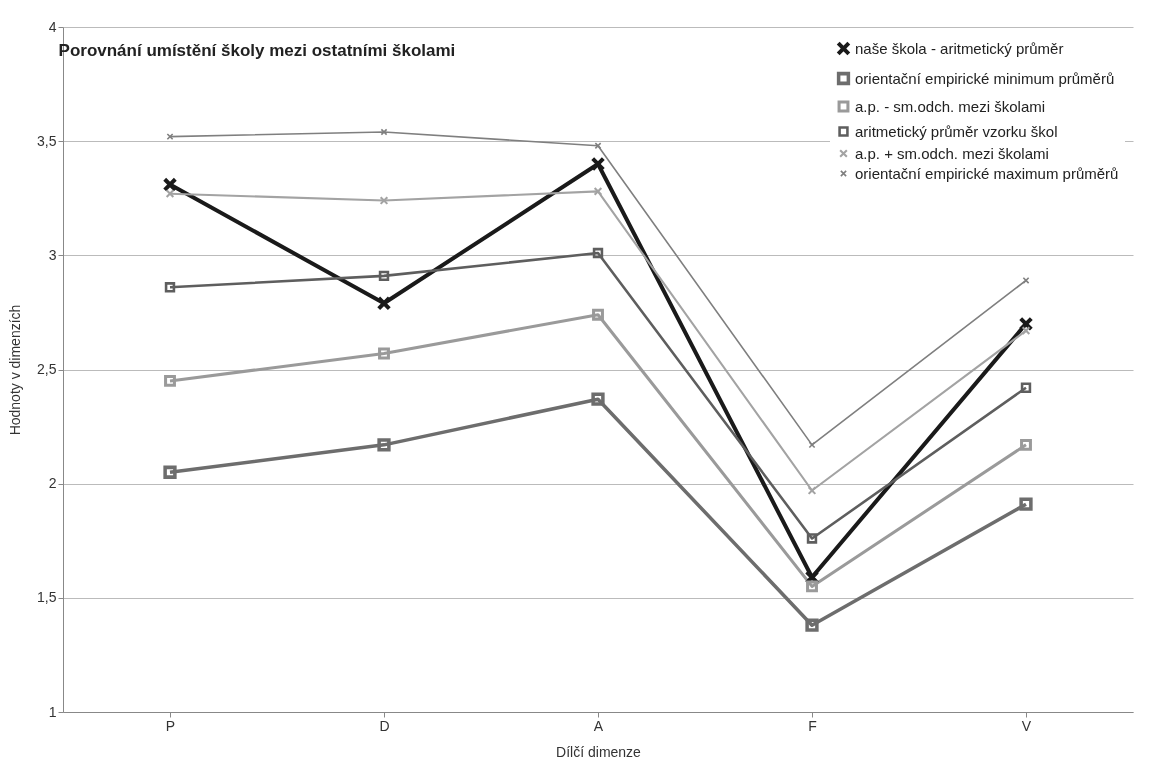 This screenshot has height=770, width=1176. I want to click on y-tick-label: 4, so click(52, 26).